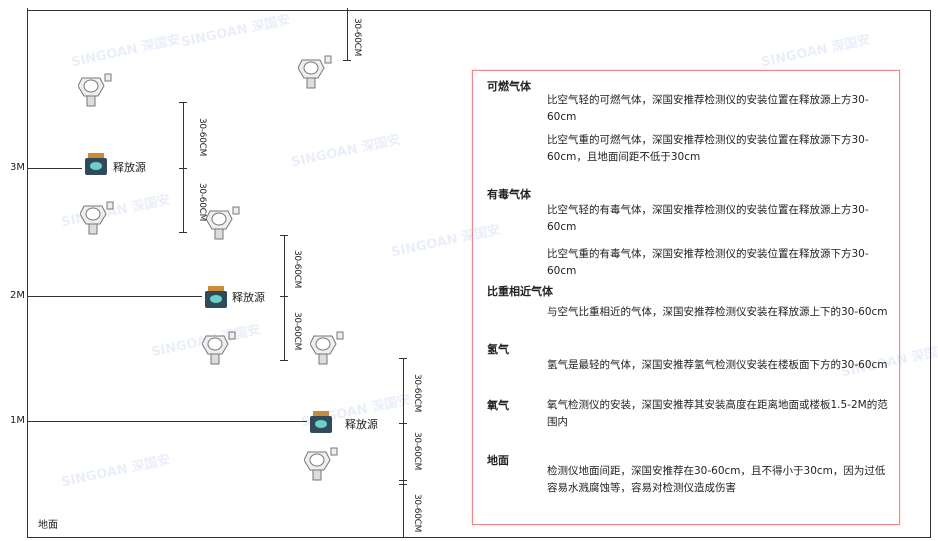 The height and width of the screenshot is (541, 938). I want to click on wall-line, so click(27, 273).